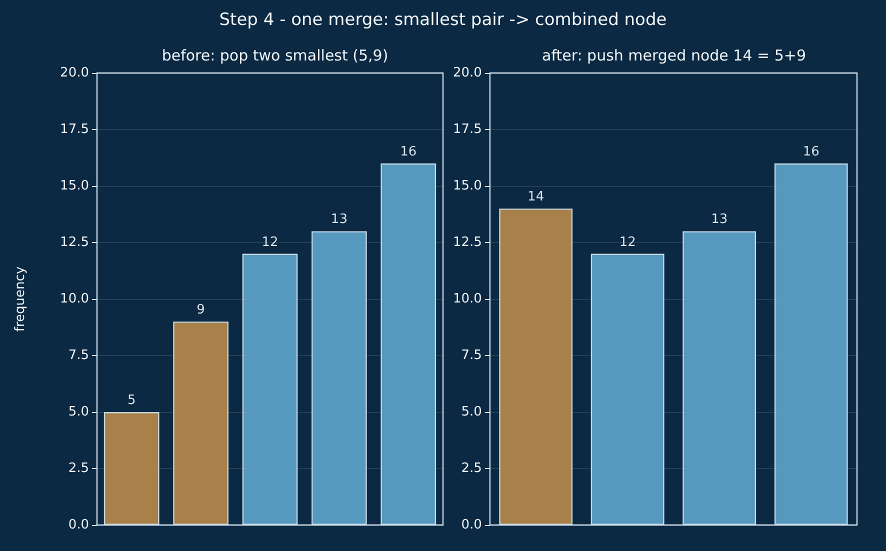  What do you see at coordinates (131, 400) in the screenshot?
I see `data-label: 5` at bounding box center [131, 400].